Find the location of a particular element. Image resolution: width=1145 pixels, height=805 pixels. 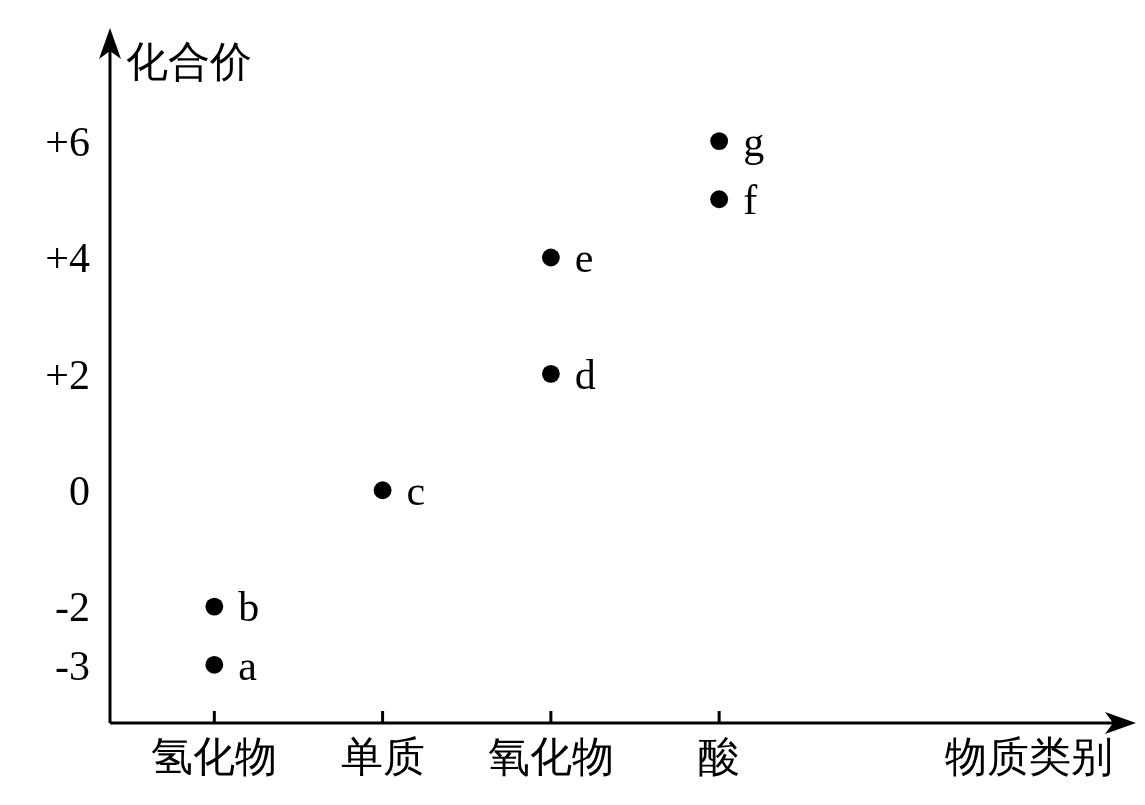

annotation: d is located at coordinates (585, 374).